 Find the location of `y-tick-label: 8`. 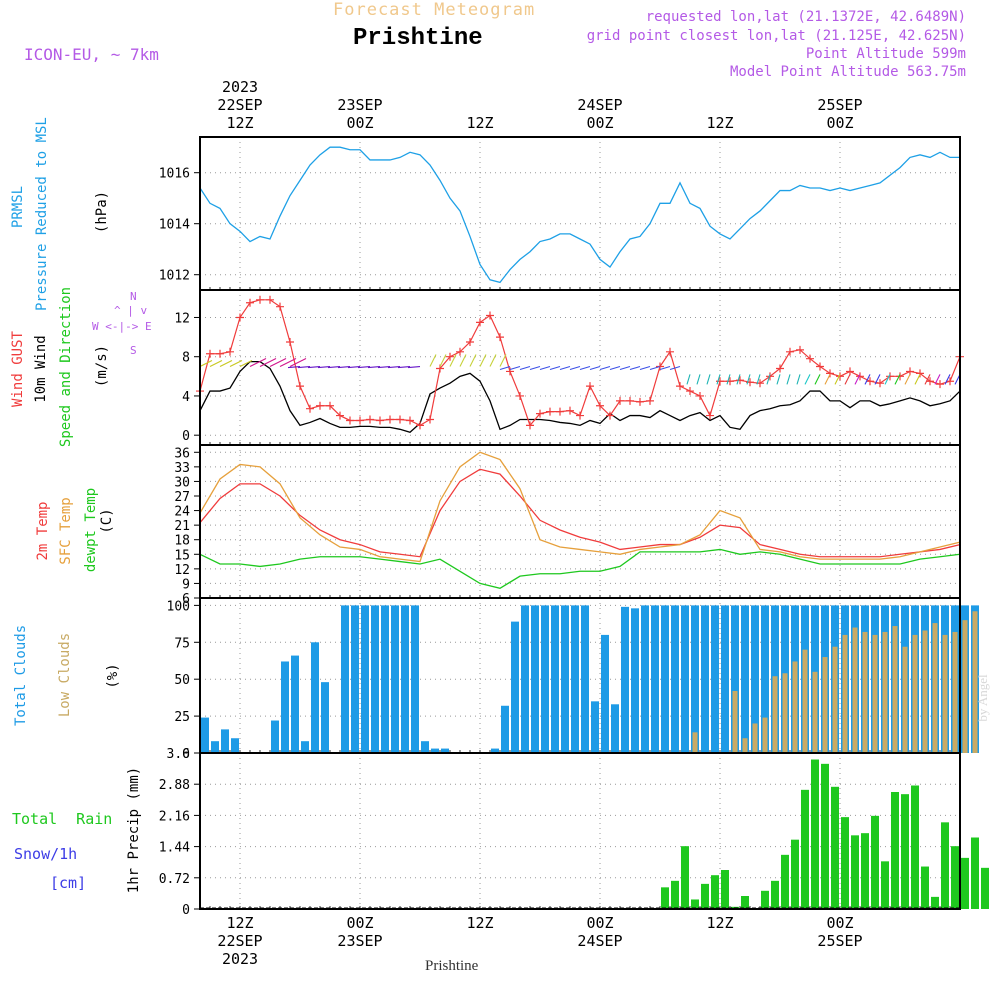

y-tick-label: 8 is located at coordinates (186, 358).